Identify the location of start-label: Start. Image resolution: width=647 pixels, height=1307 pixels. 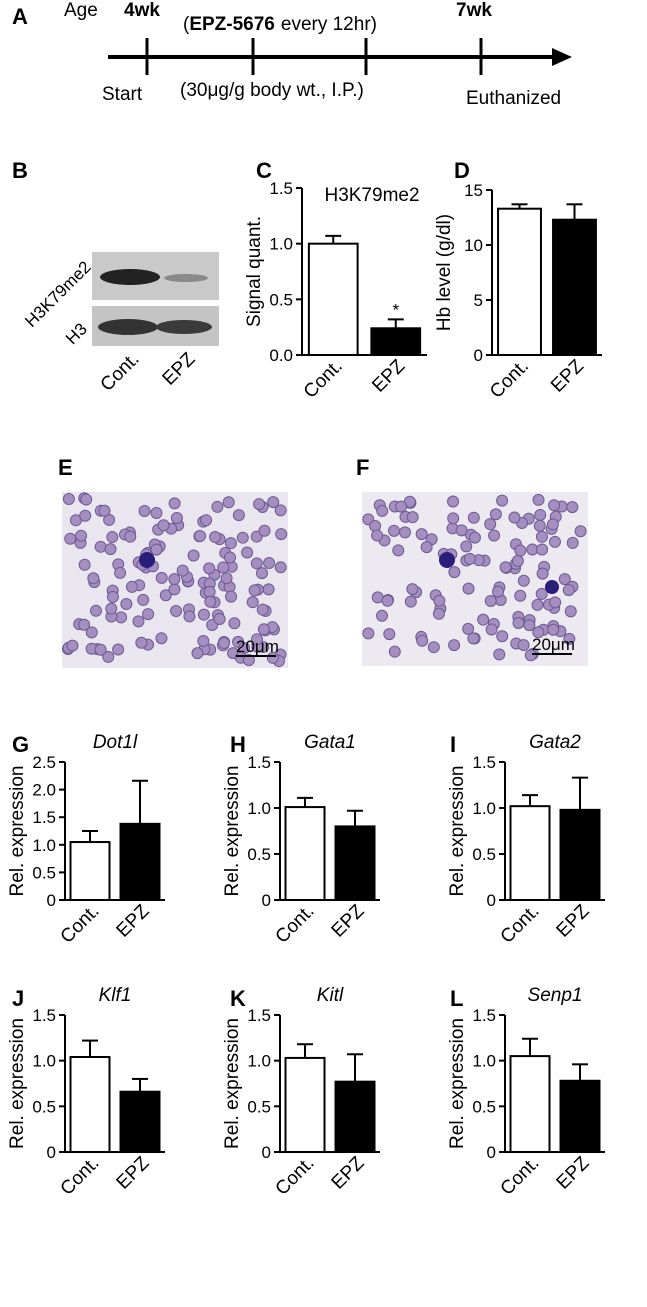
(122, 94).